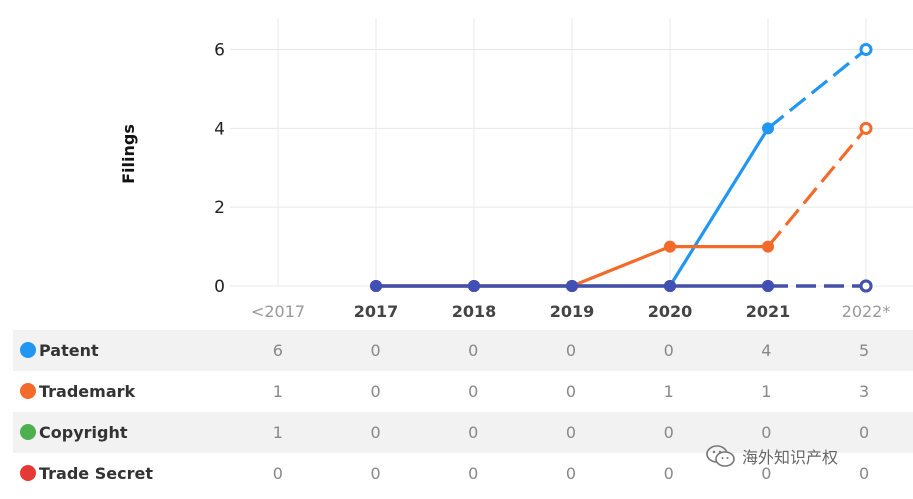 This screenshot has height=499, width=913. I want to click on table-row: Copyright 1 0 0 0 0 0 0, so click(463, 432).